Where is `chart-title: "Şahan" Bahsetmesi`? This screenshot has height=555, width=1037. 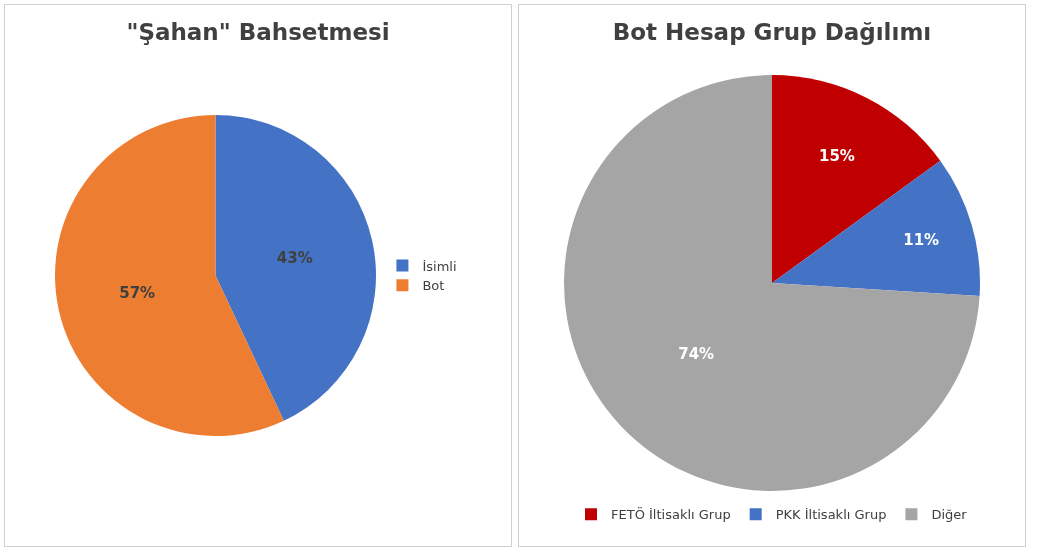
chart-title: "Şahan" Bahsetmesi is located at coordinates (258, 32).